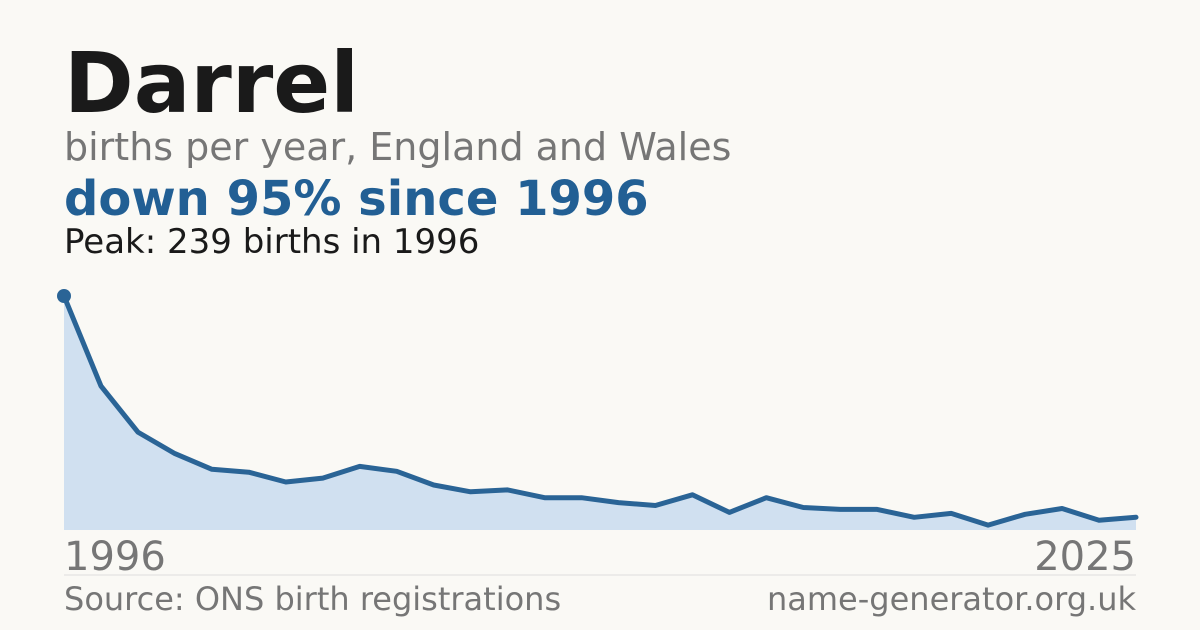  Describe the element at coordinates (397, 147) in the screenshot. I see `chart-subtitle: births per year, England and Wales` at that location.